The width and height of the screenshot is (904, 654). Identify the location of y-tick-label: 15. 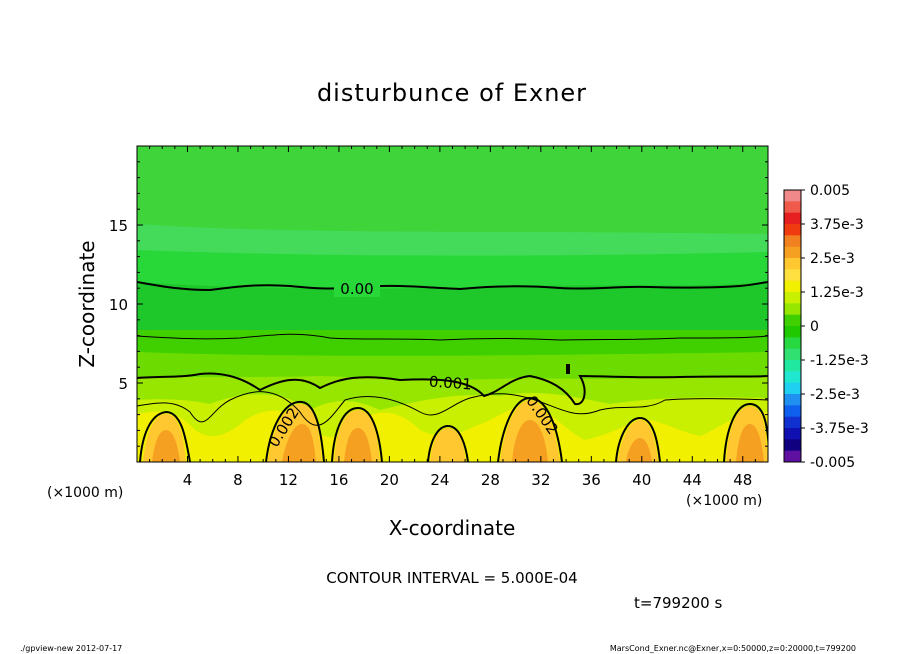
(118, 226).